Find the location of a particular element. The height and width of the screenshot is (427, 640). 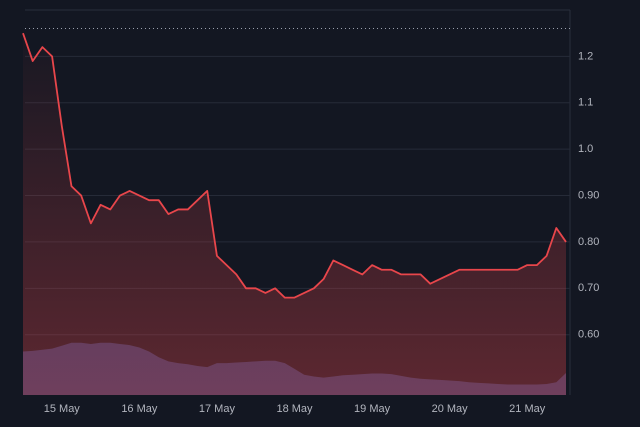

y-tick-label: 1.2 is located at coordinates (585, 56).